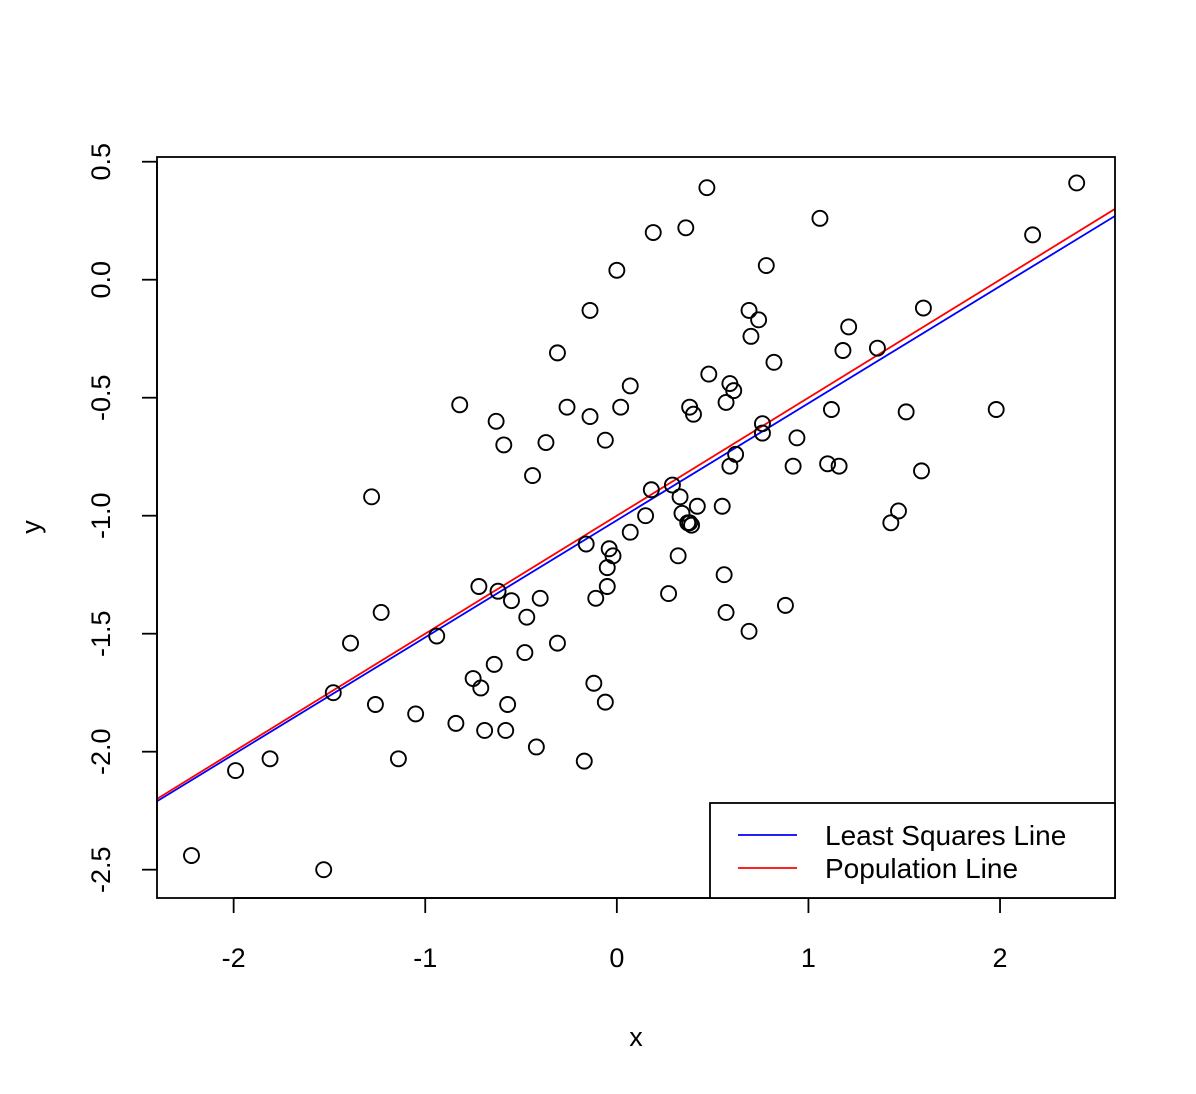  I want to click on y-tick-label: -2.0, so click(101, 751).